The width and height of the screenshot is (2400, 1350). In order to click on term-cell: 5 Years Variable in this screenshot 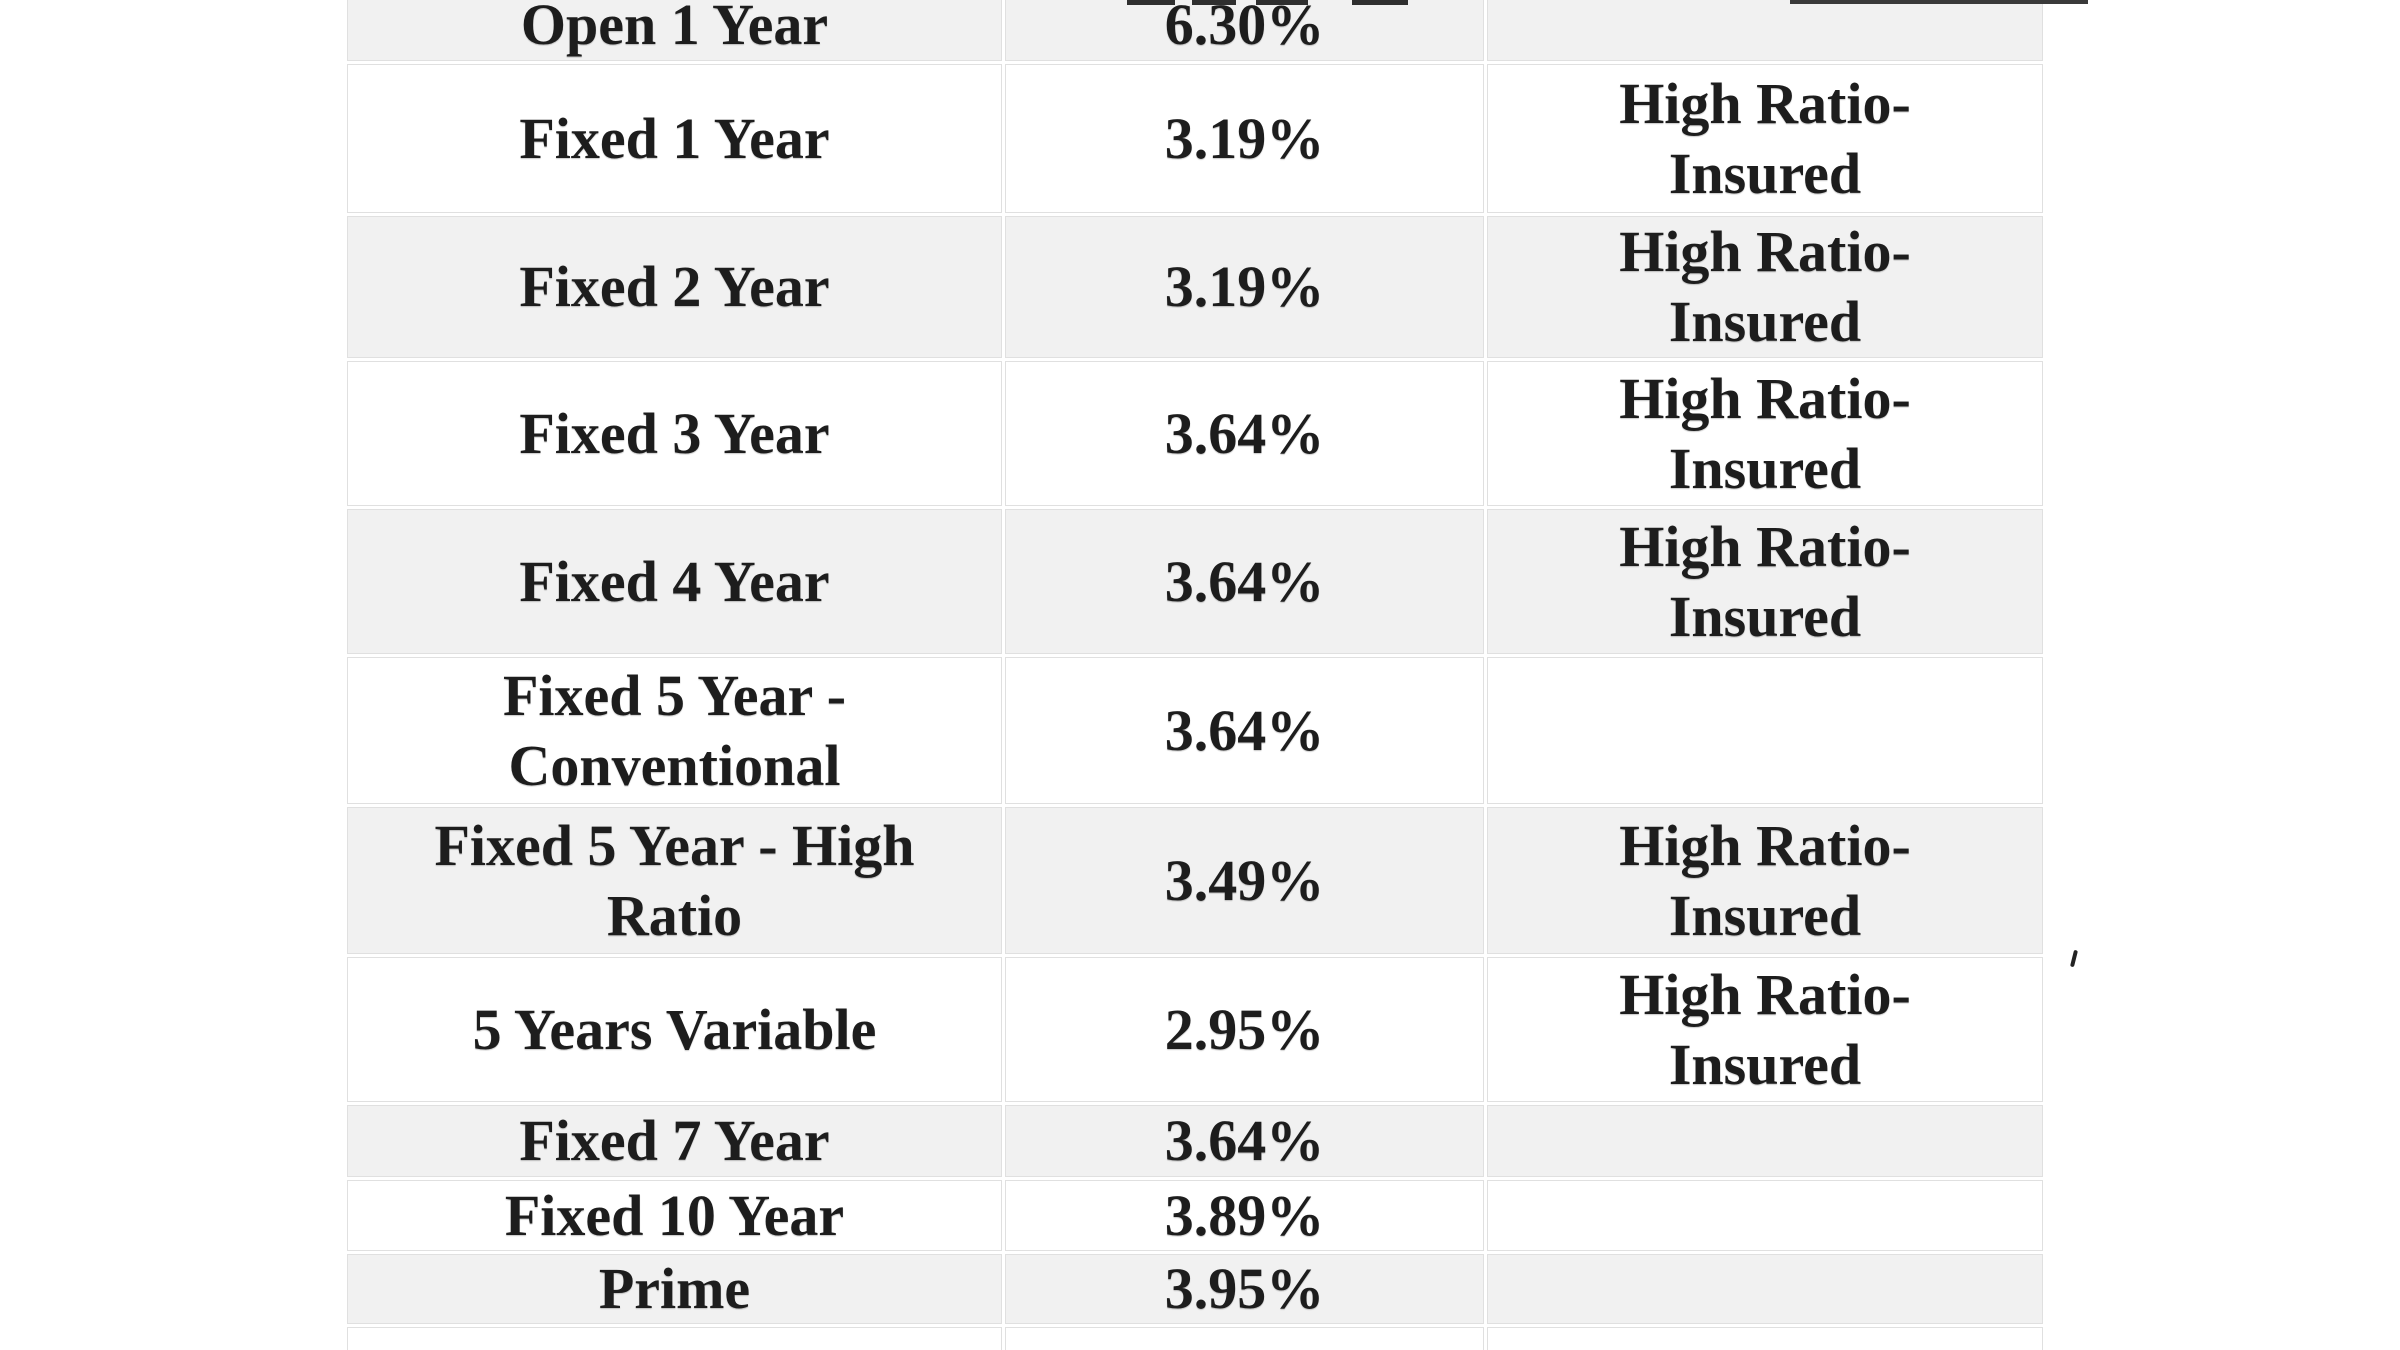, I will do `click(674, 1029)`.